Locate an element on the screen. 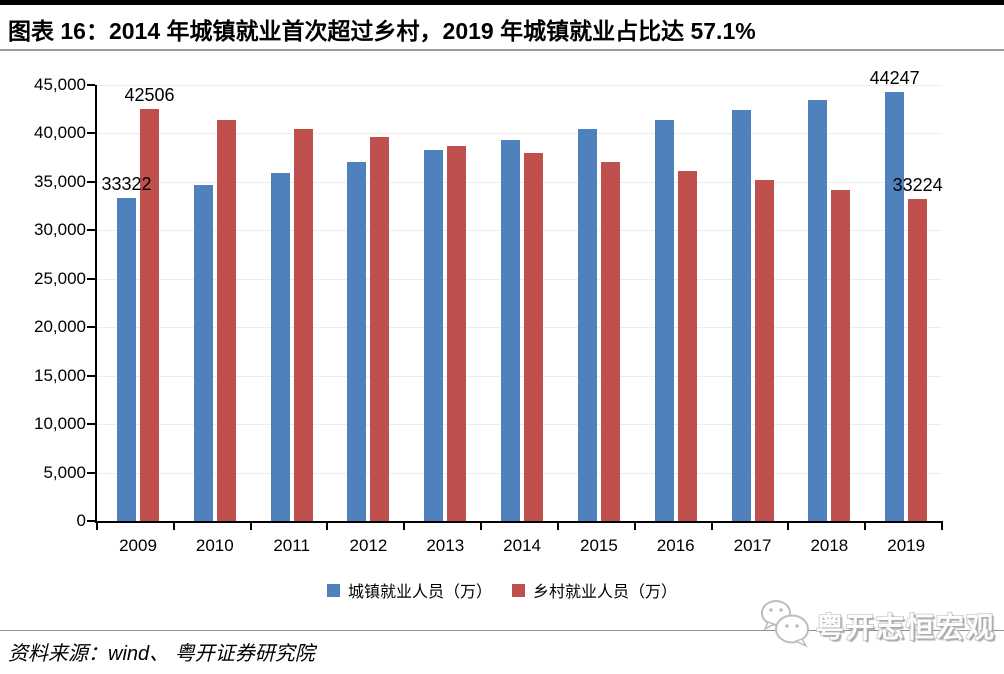  legend-item-rural: 乡村就业人员（万） is located at coordinates (594, 590).